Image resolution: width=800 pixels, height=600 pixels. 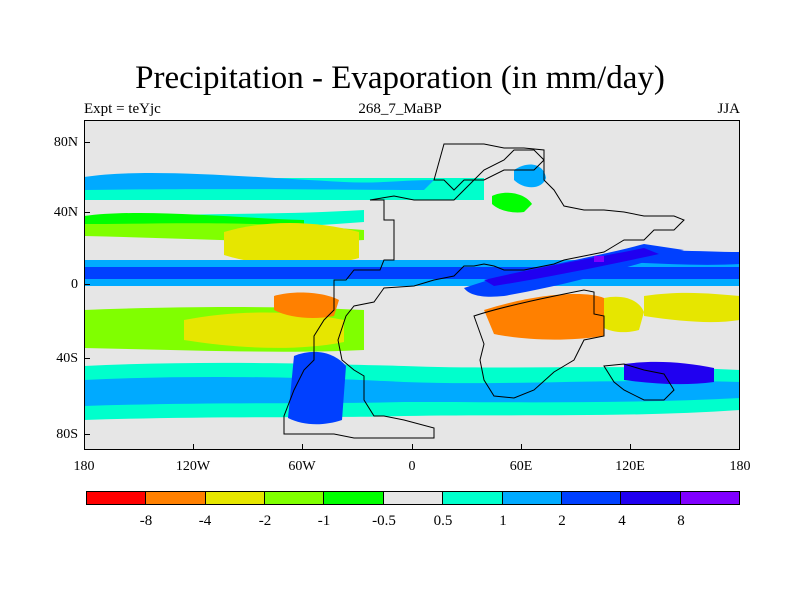 I want to click on tethys-wet-core, so click(x=571, y=267).